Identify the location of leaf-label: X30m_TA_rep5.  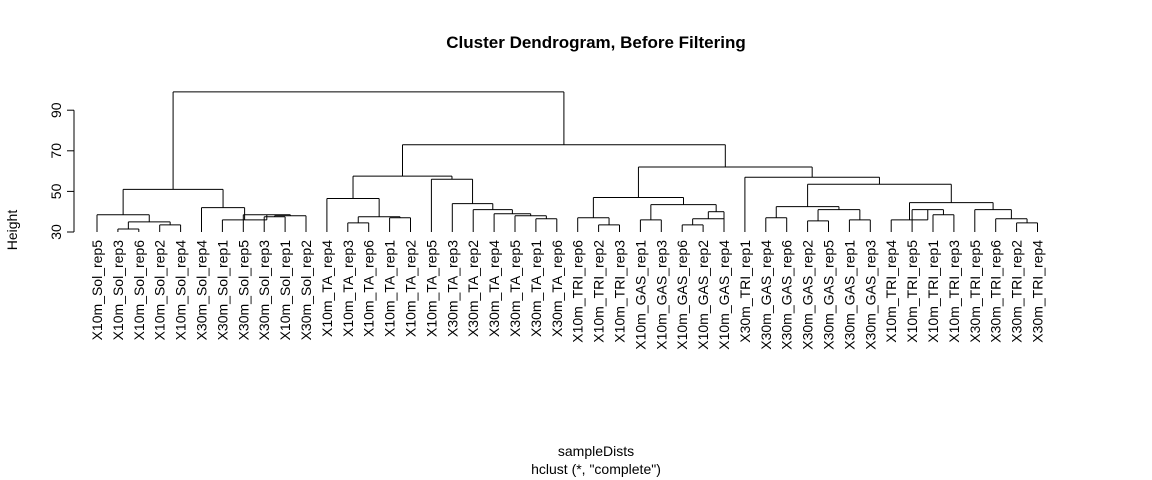
(515, 288).